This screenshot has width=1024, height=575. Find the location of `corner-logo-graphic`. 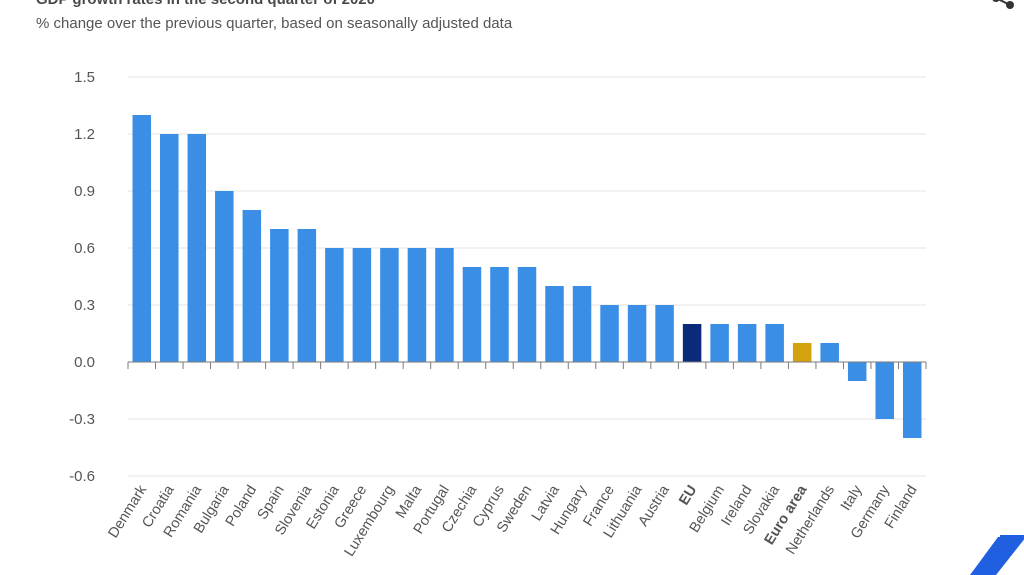

corner-logo-graphic is located at coordinates (997, 555).